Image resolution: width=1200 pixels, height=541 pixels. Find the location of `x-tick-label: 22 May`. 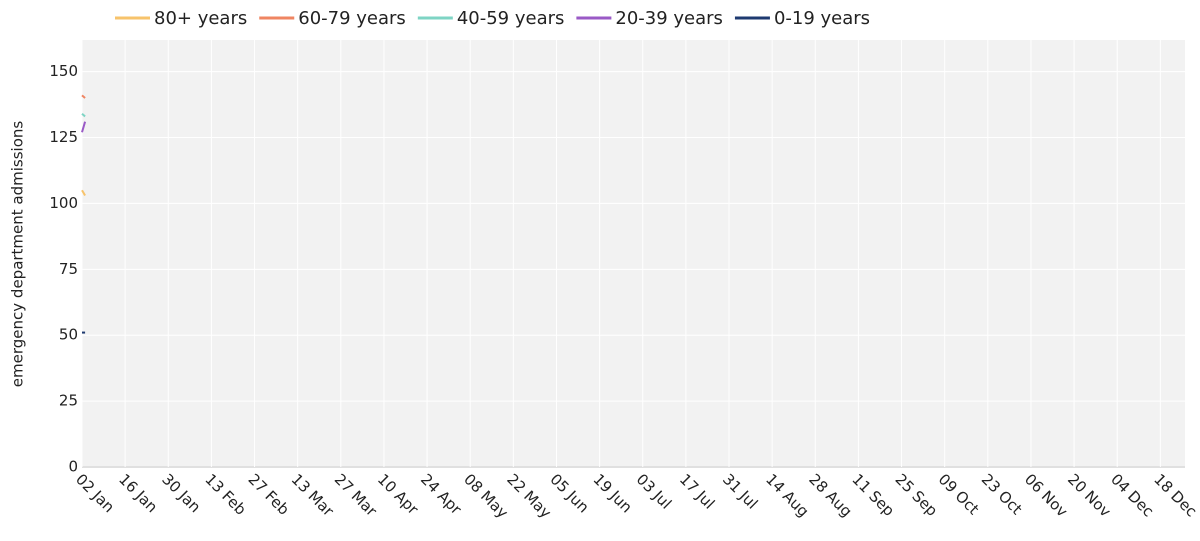

x-tick-label: 22 May is located at coordinates (529, 496).